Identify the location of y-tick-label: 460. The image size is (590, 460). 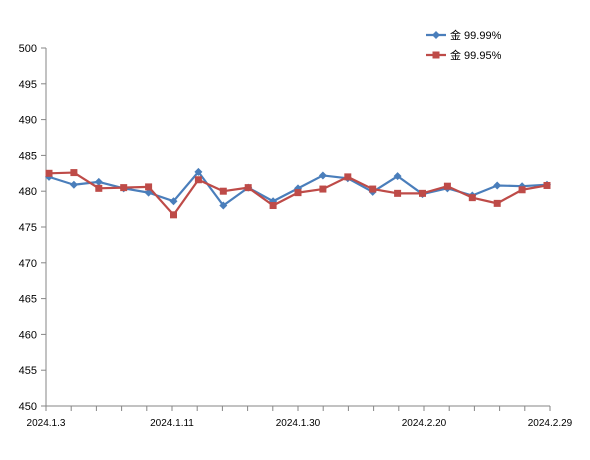
(28, 335).